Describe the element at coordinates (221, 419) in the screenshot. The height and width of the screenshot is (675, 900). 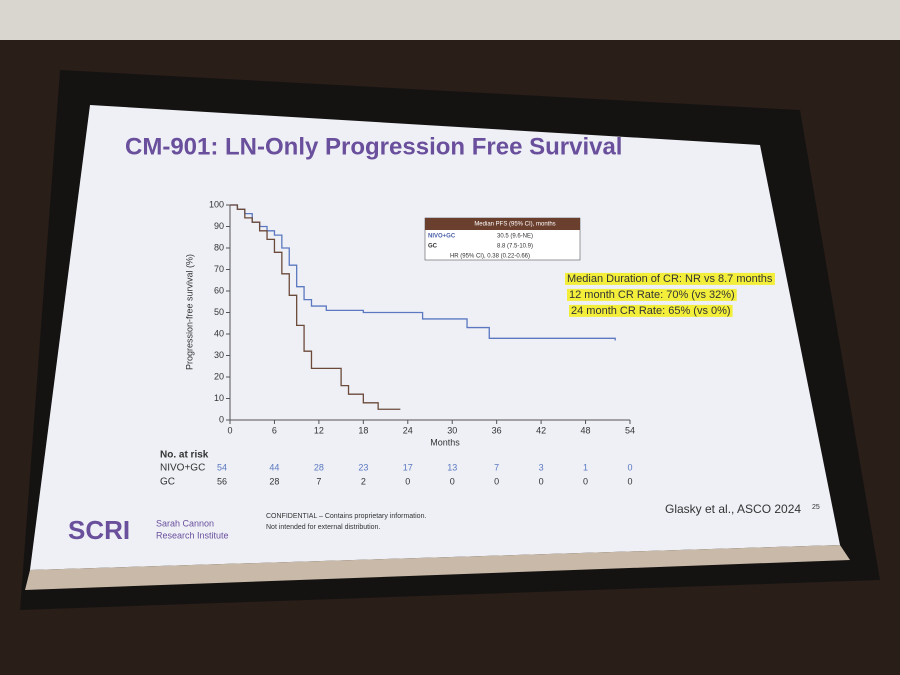
I see `y-tick-label: 0` at that location.